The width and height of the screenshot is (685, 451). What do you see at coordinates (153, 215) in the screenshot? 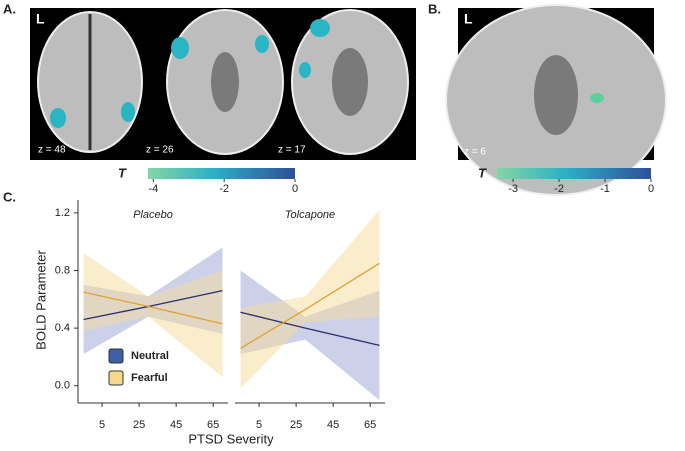
I see `facet-title: Placebo` at bounding box center [153, 215].